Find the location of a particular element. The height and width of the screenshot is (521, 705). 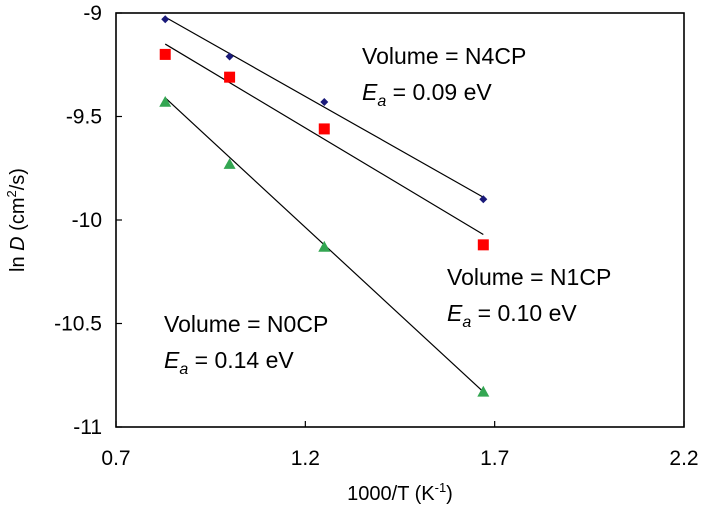

y-tick-label: -11 is located at coordinates (87, 427).